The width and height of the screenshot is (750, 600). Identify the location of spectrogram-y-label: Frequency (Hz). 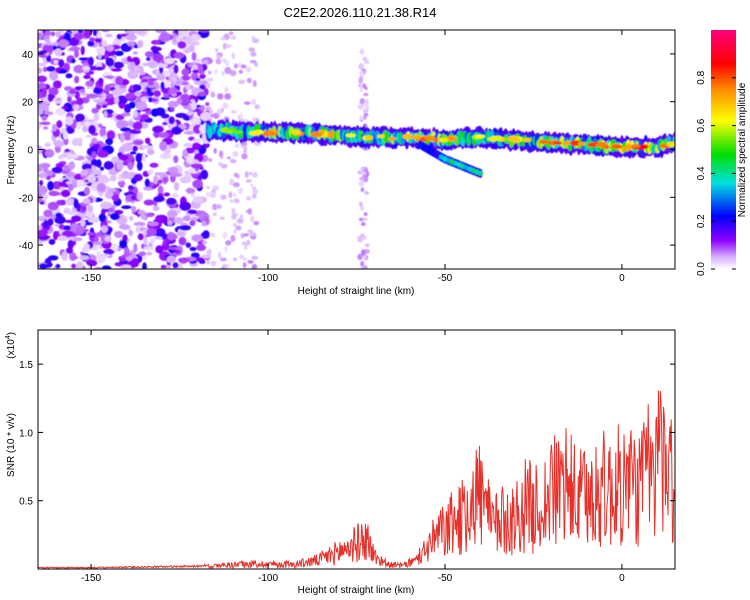
(11, 150).